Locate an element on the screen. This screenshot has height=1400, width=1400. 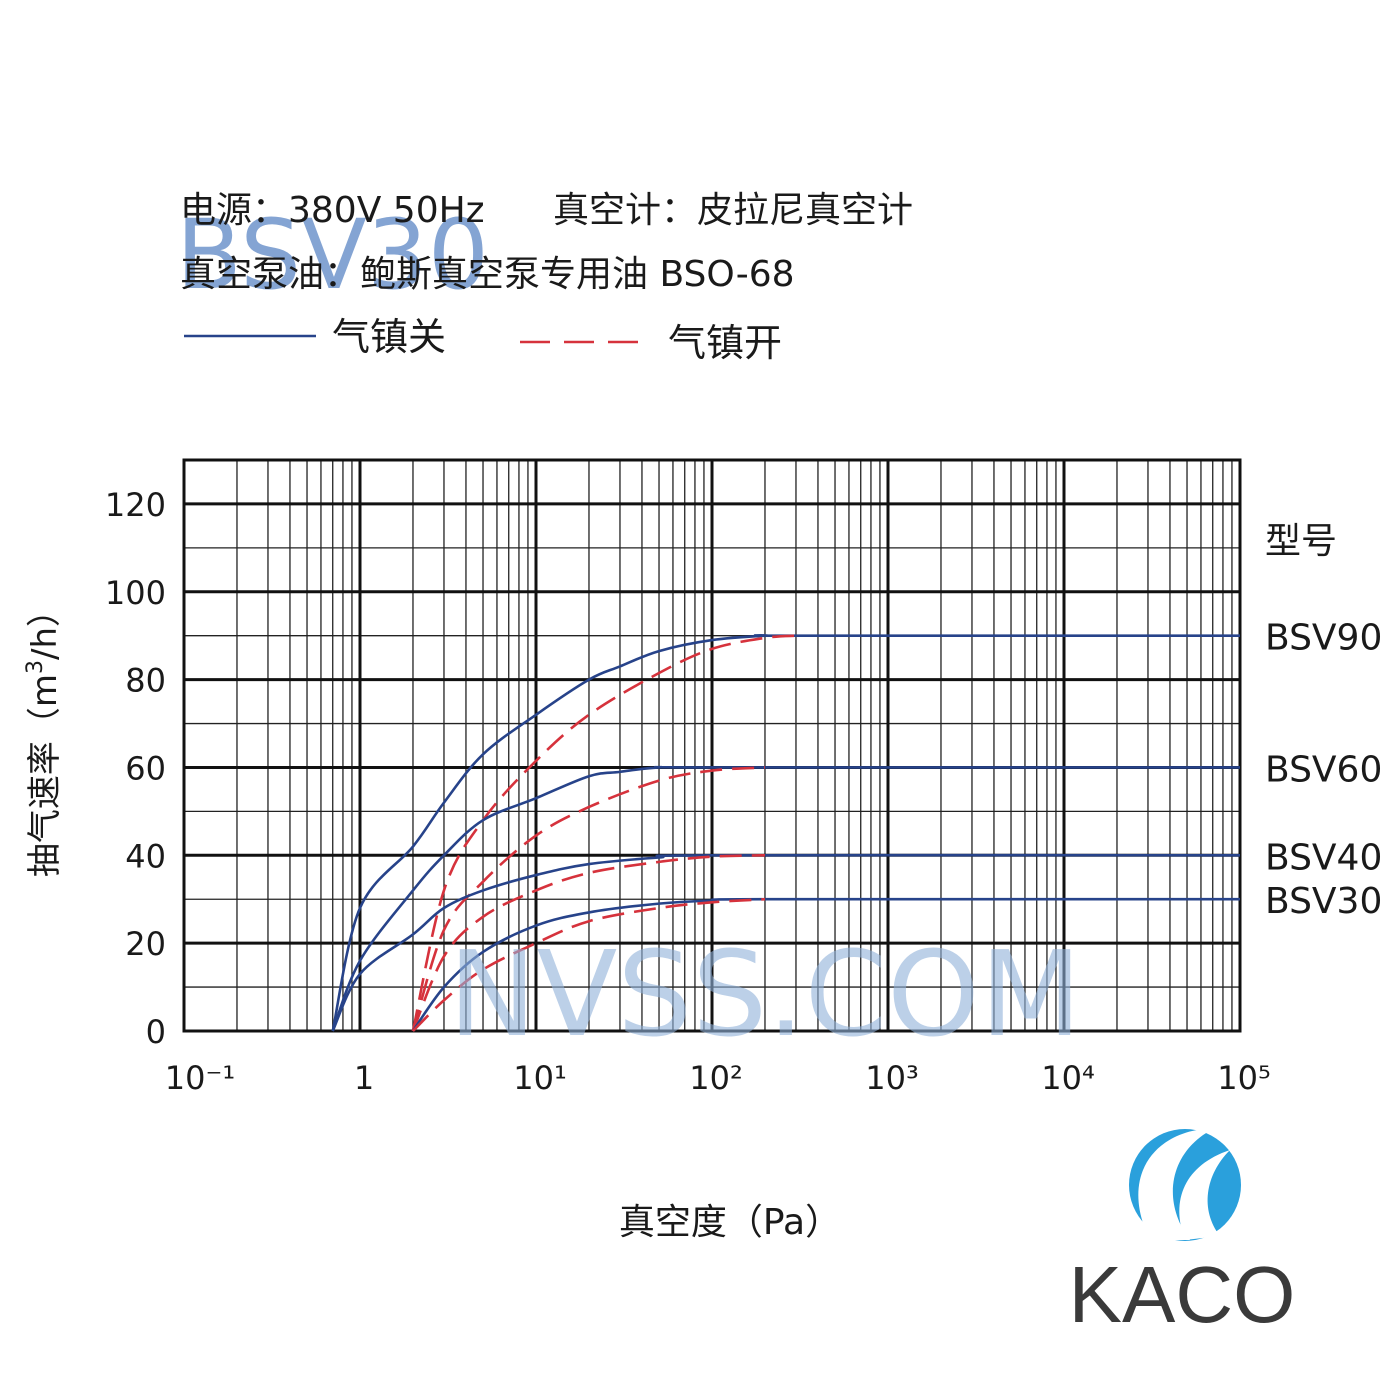
y-axis-label: 抽气速率（m3/h） is located at coordinates (44, 735).